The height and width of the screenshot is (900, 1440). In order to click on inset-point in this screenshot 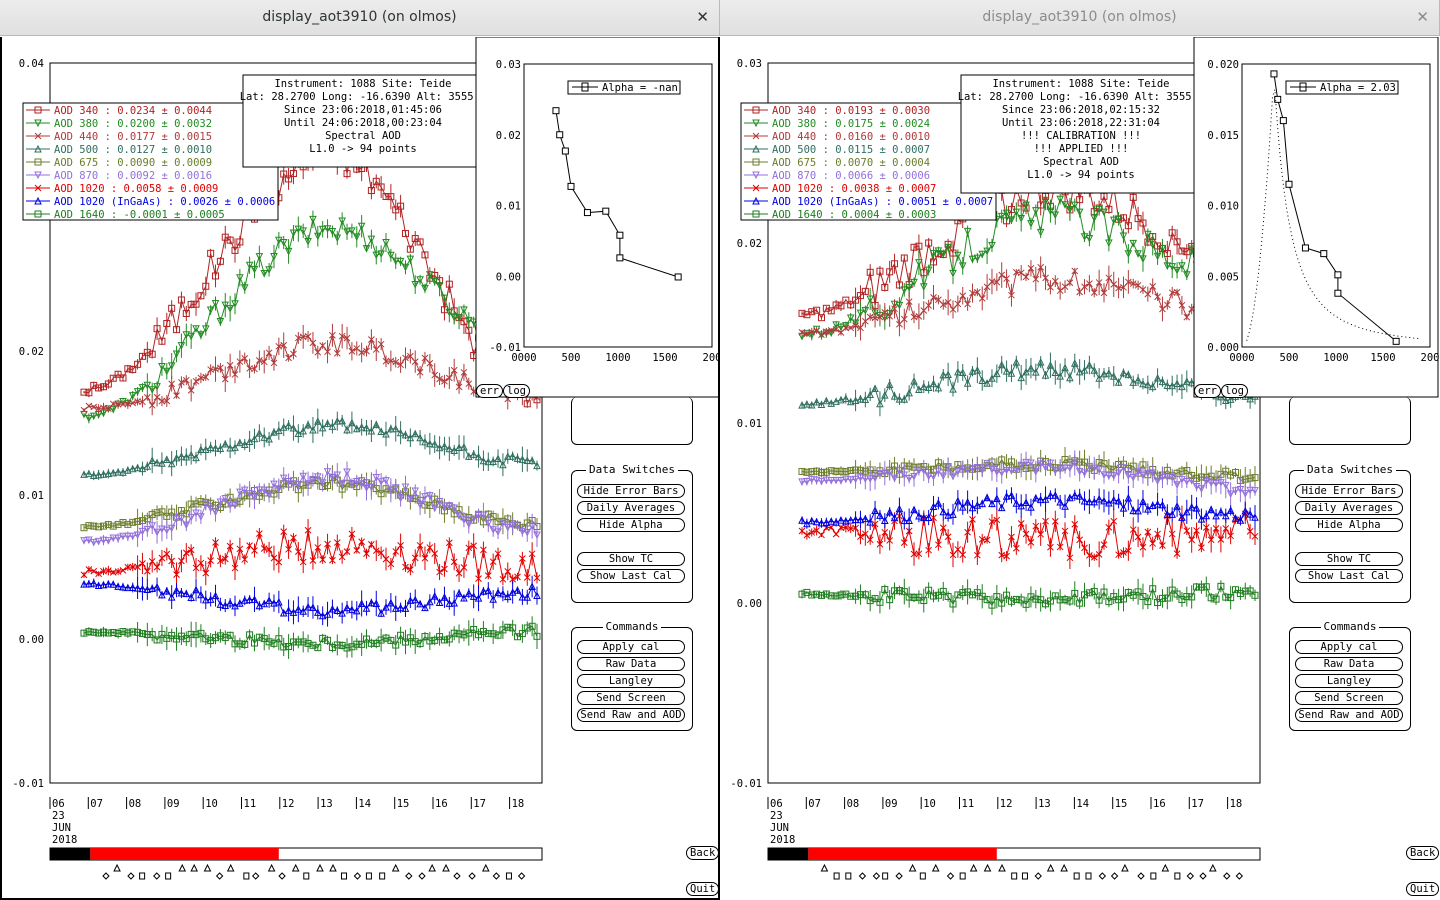, I will do `click(1278, 99)`.